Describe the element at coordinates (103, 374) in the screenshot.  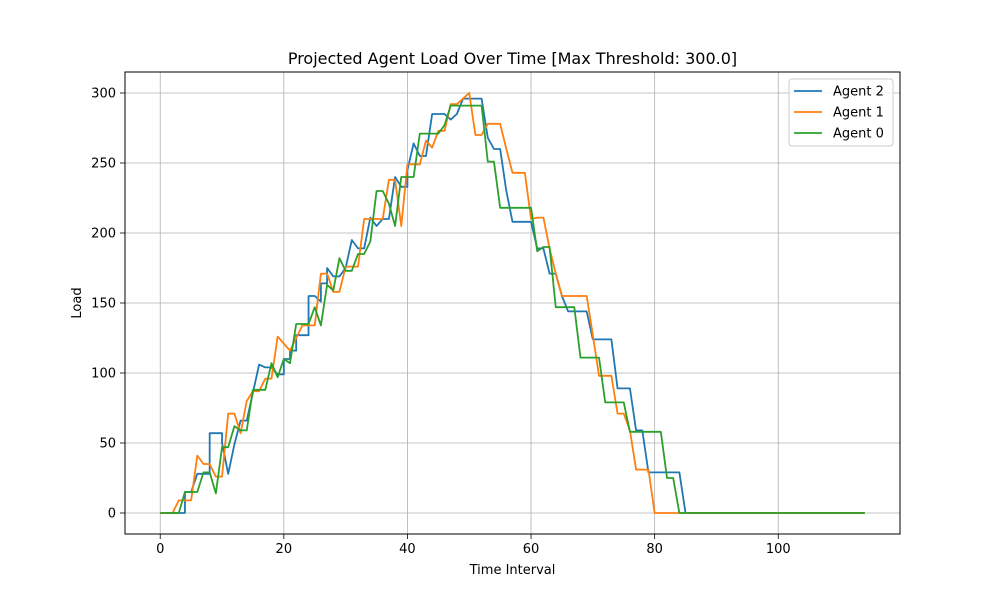
I see `y-tick-label: 100` at that location.